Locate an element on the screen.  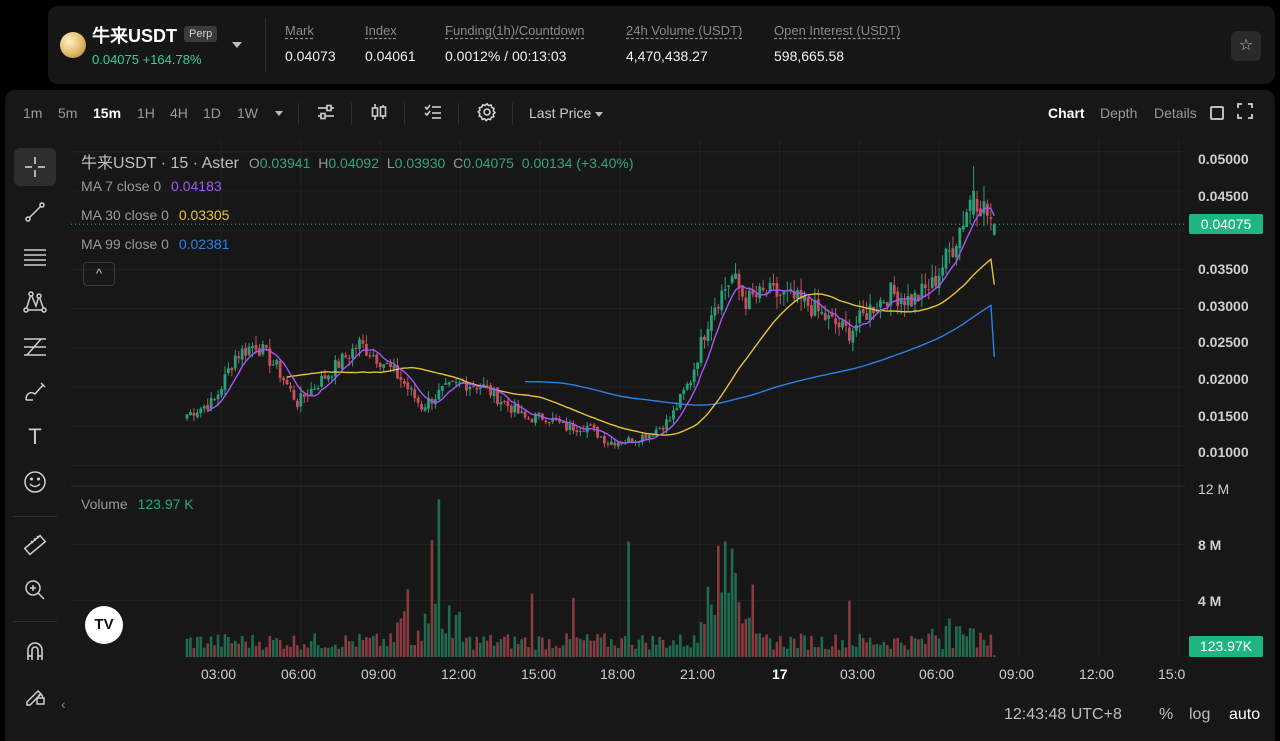
ruler-icon is located at coordinates (35, 545).